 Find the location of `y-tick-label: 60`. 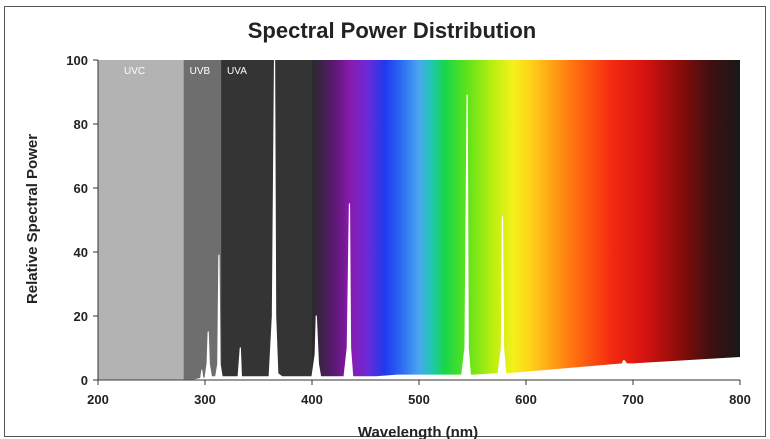

y-tick-label: 60 is located at coordinates (81, 188).